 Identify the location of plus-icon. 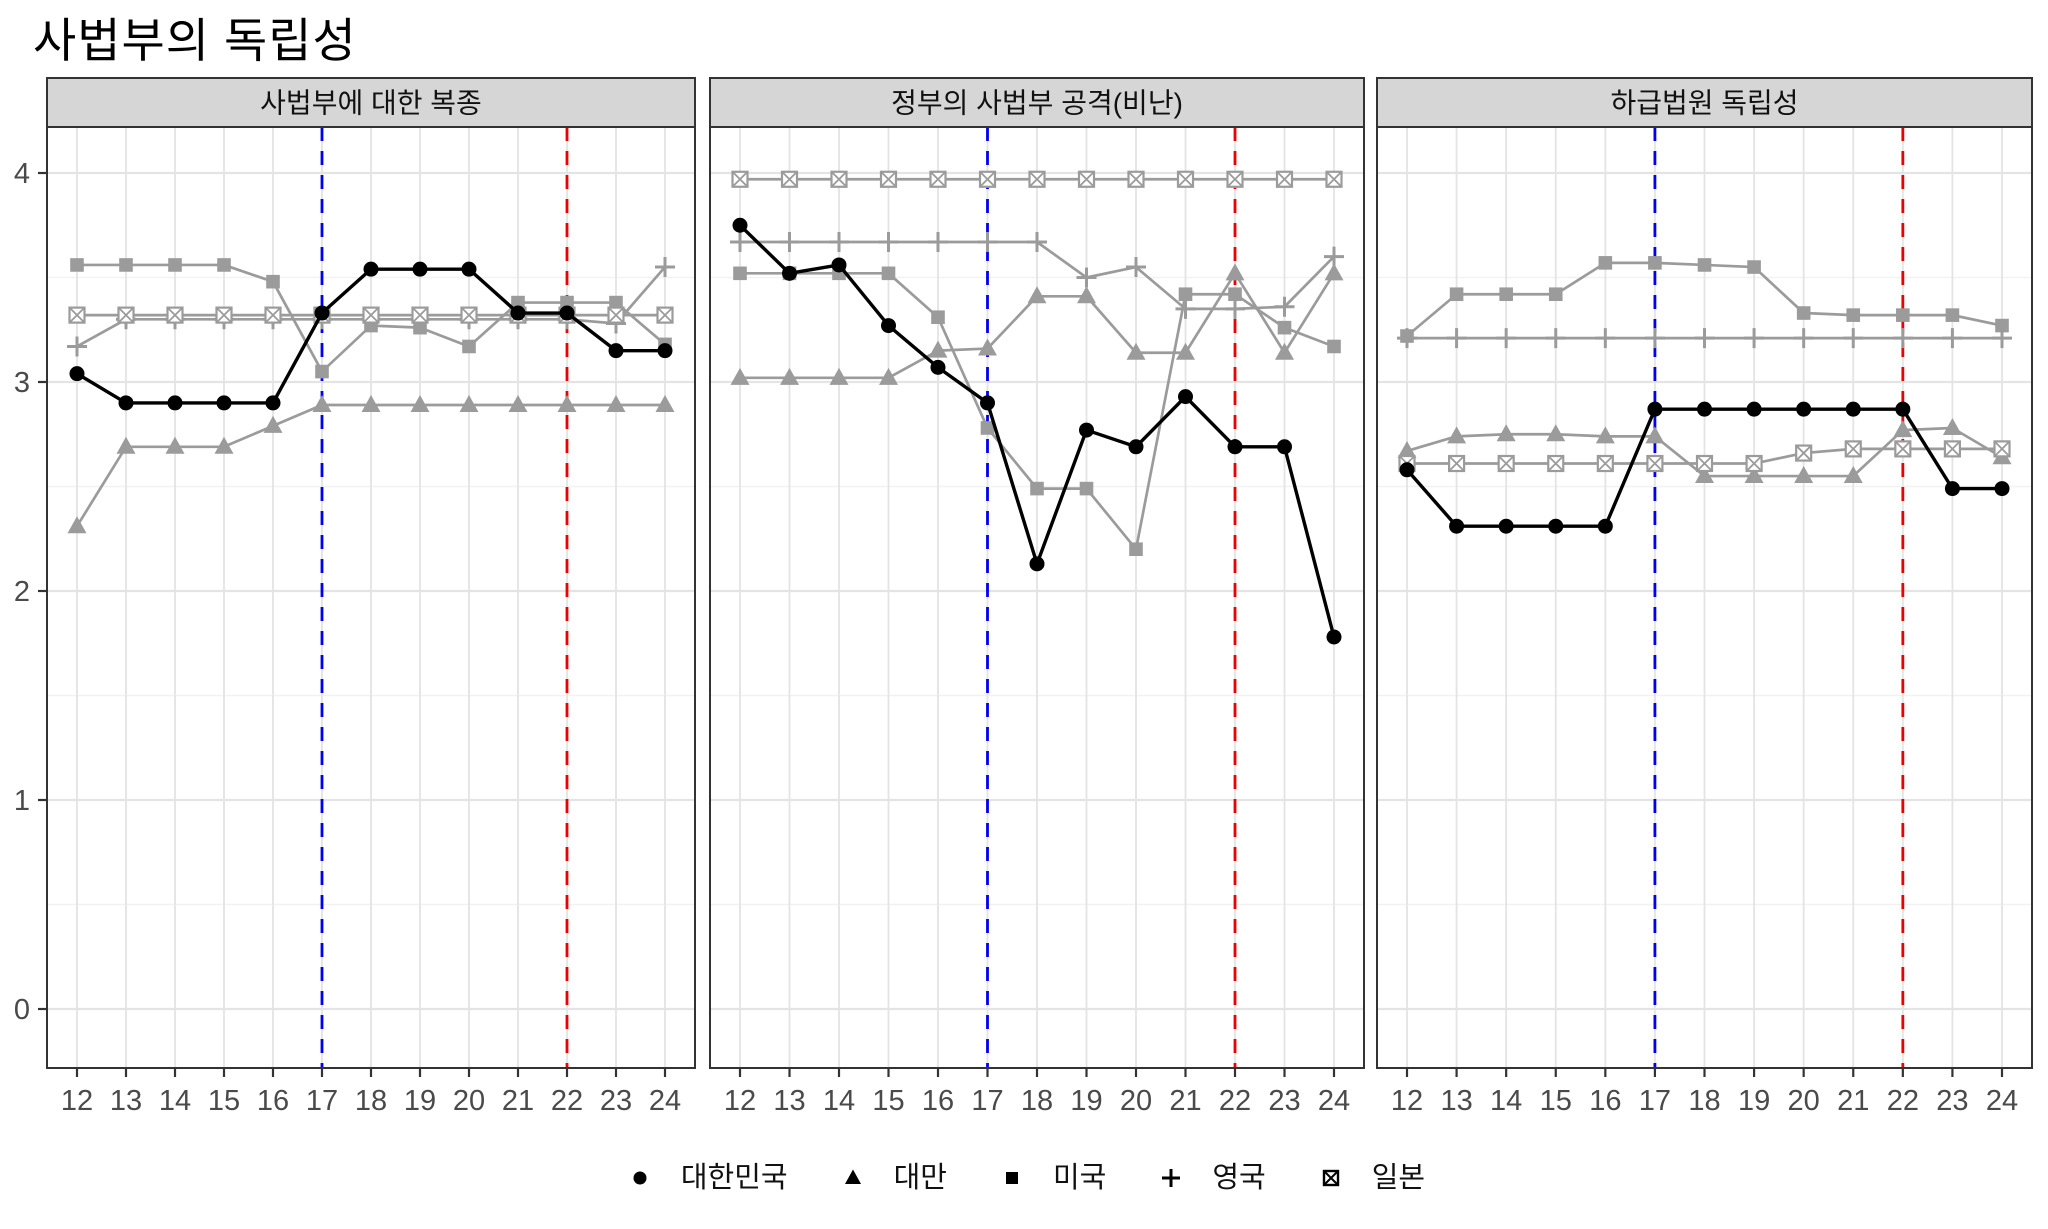
(1171, 1178).